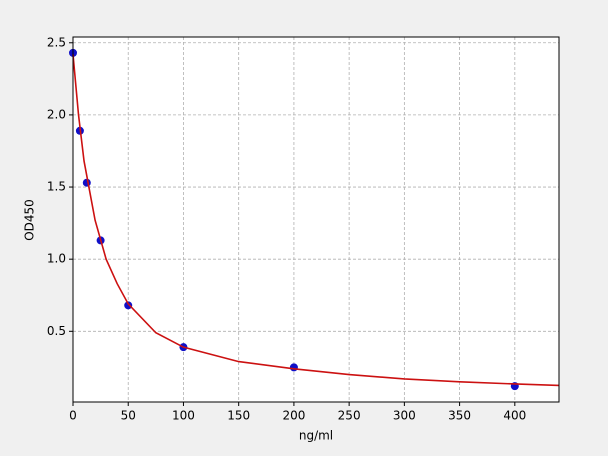  I want to click on x-tick-label: 350, so click(459, 416).